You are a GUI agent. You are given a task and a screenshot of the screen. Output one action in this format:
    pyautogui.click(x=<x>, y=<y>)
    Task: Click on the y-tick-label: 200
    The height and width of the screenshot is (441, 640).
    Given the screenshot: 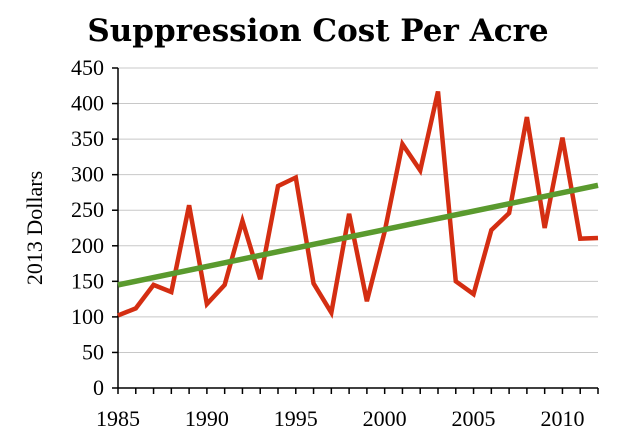 What is the action you would take?
    pyautogui.click(x=87, y=245)
    